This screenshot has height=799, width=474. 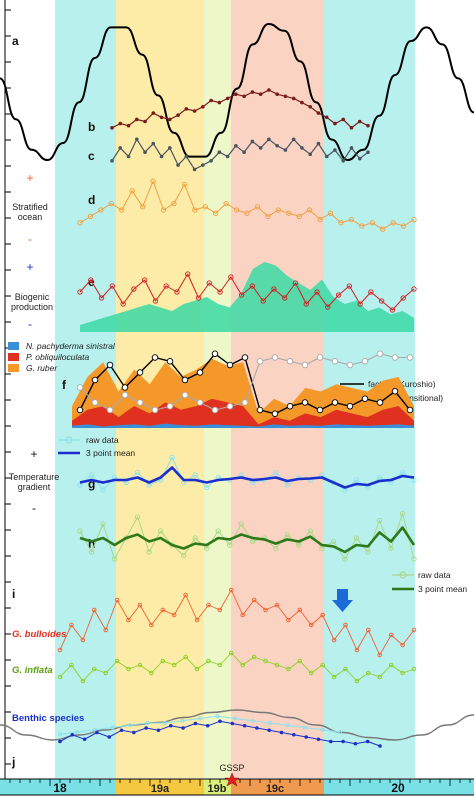 What do you see at coordinates (15, 41) in the screenshot?
I see `panel-letter-a: a` at bounding box center [15, 41].